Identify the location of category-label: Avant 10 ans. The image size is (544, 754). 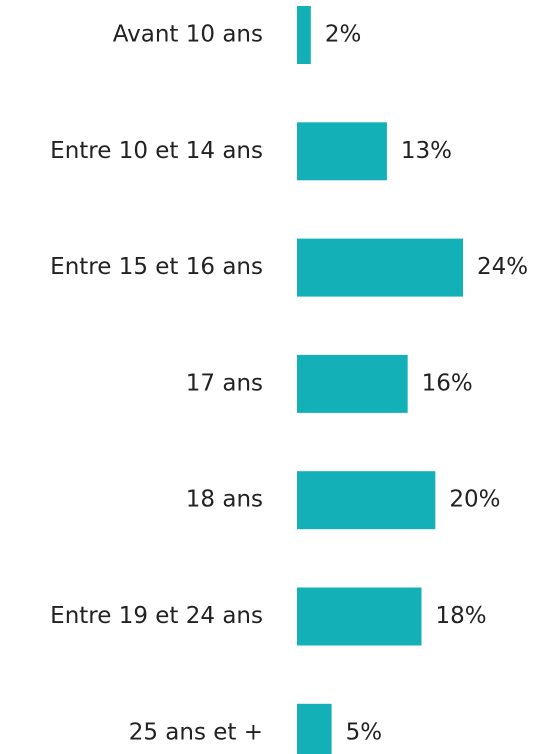
(188, 35).